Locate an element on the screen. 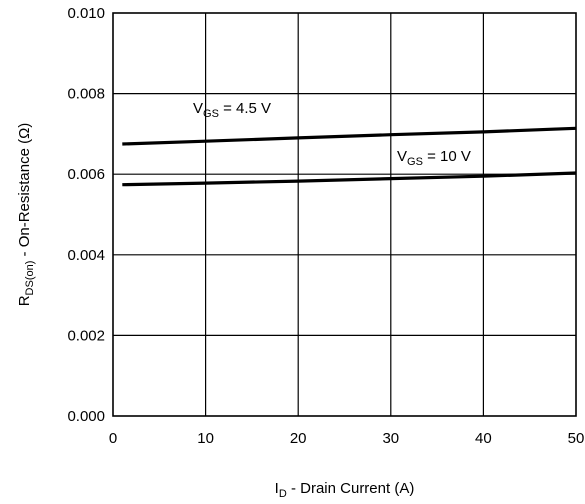  series-label-vgs-10: VGS = 10 V is located at coordinates (434, 158).